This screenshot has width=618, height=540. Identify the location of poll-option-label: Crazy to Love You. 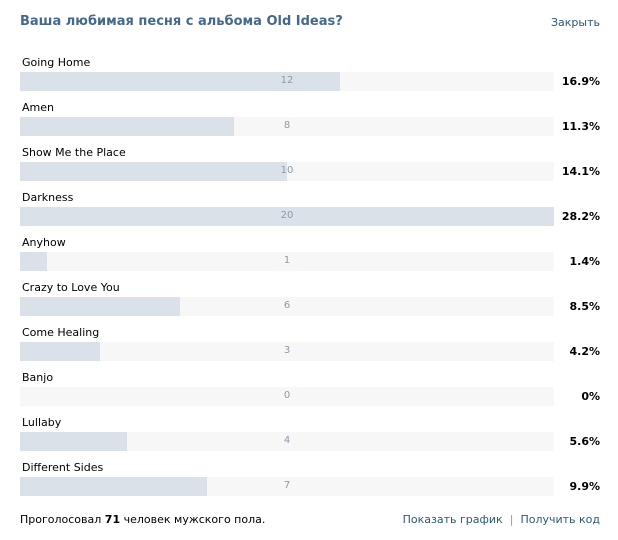
(71, 287).